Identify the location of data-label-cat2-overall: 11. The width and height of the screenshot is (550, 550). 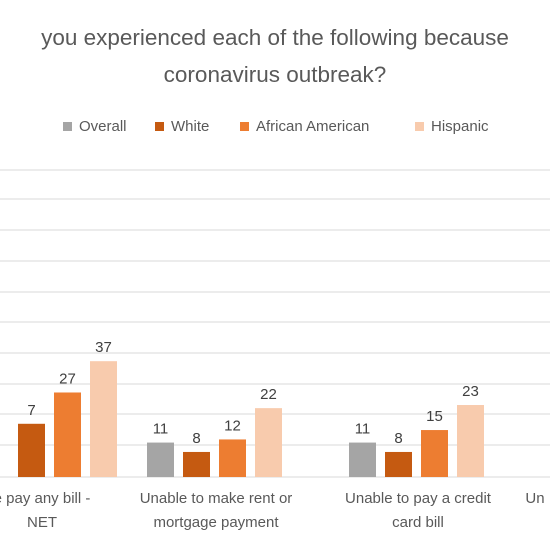
(161, 429).